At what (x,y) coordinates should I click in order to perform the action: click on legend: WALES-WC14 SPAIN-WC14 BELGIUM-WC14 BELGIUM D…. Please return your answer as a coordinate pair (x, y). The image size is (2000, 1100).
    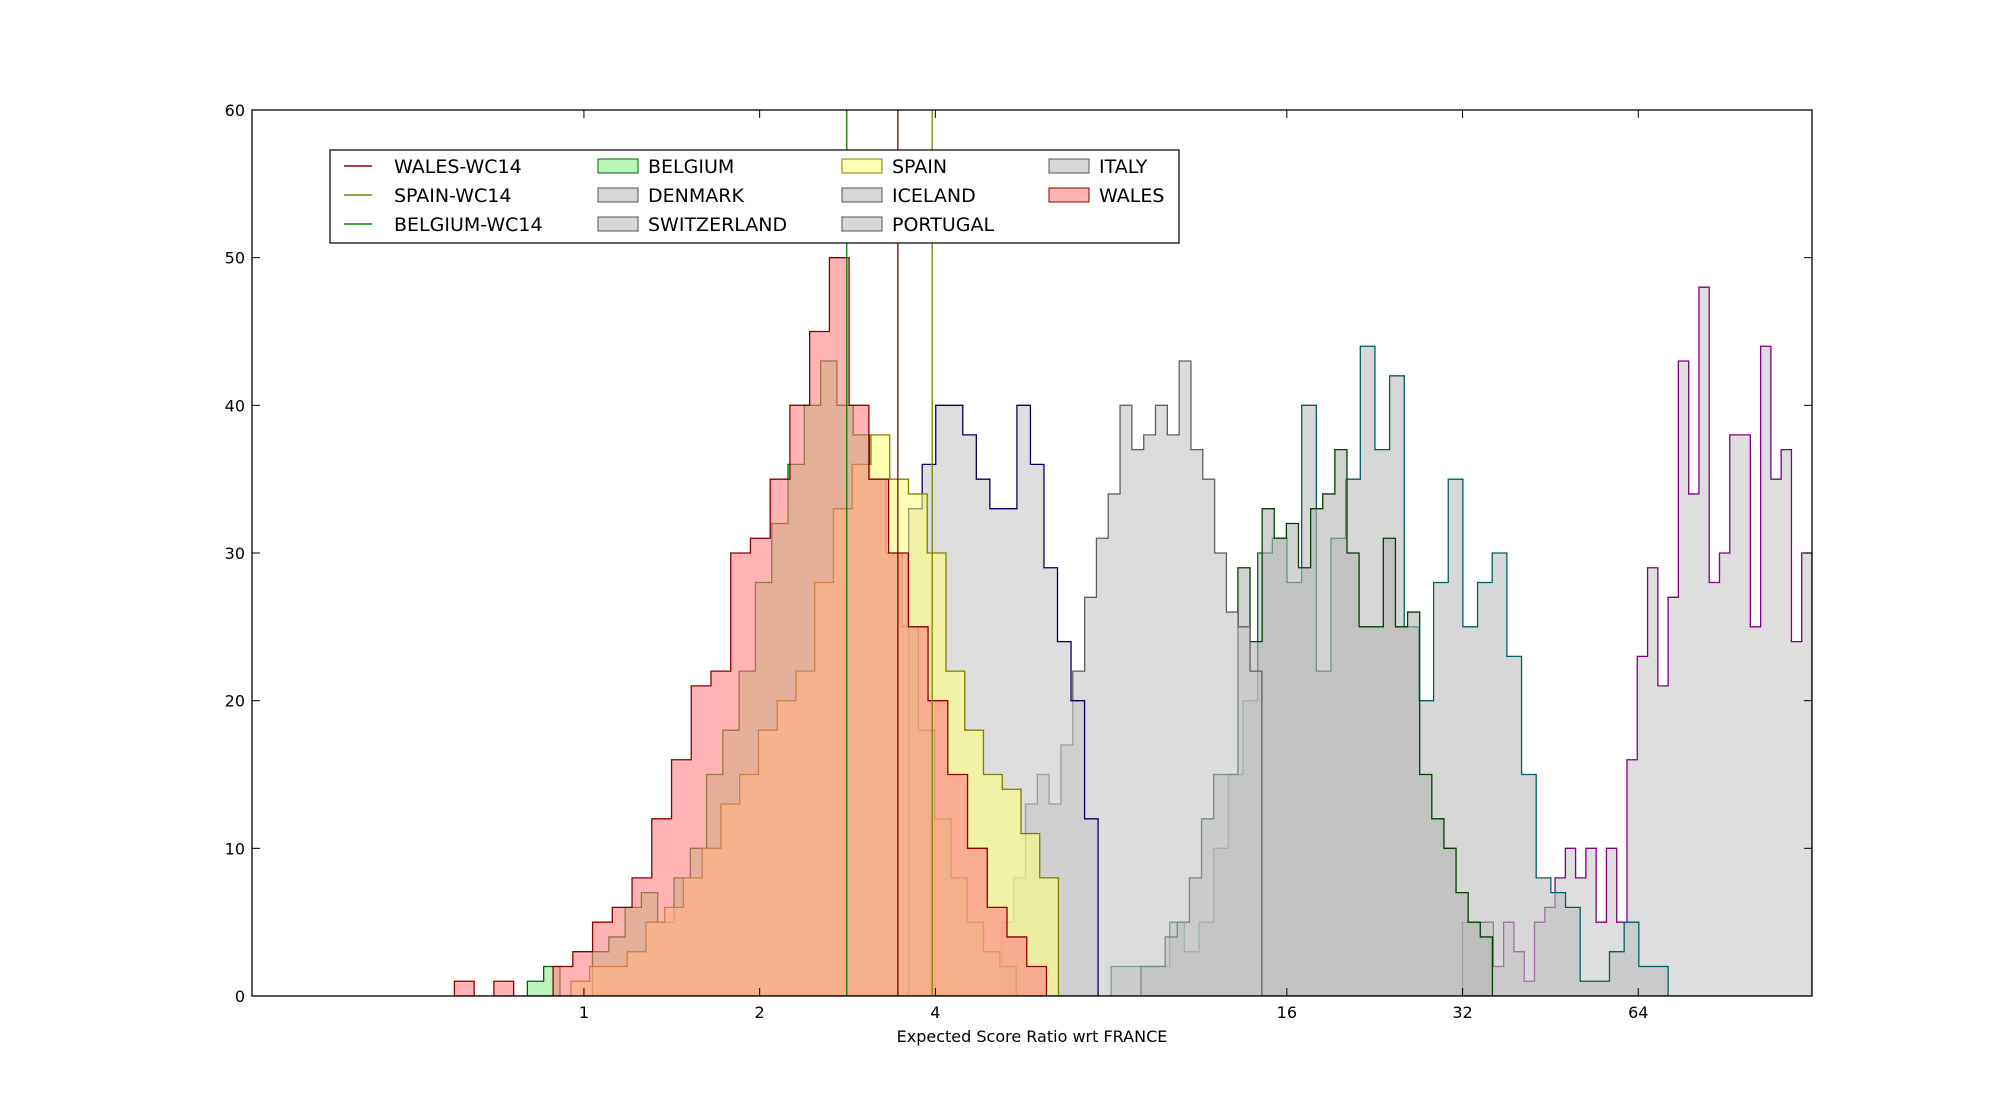
    Looking at the image, I should click on (754, 196).